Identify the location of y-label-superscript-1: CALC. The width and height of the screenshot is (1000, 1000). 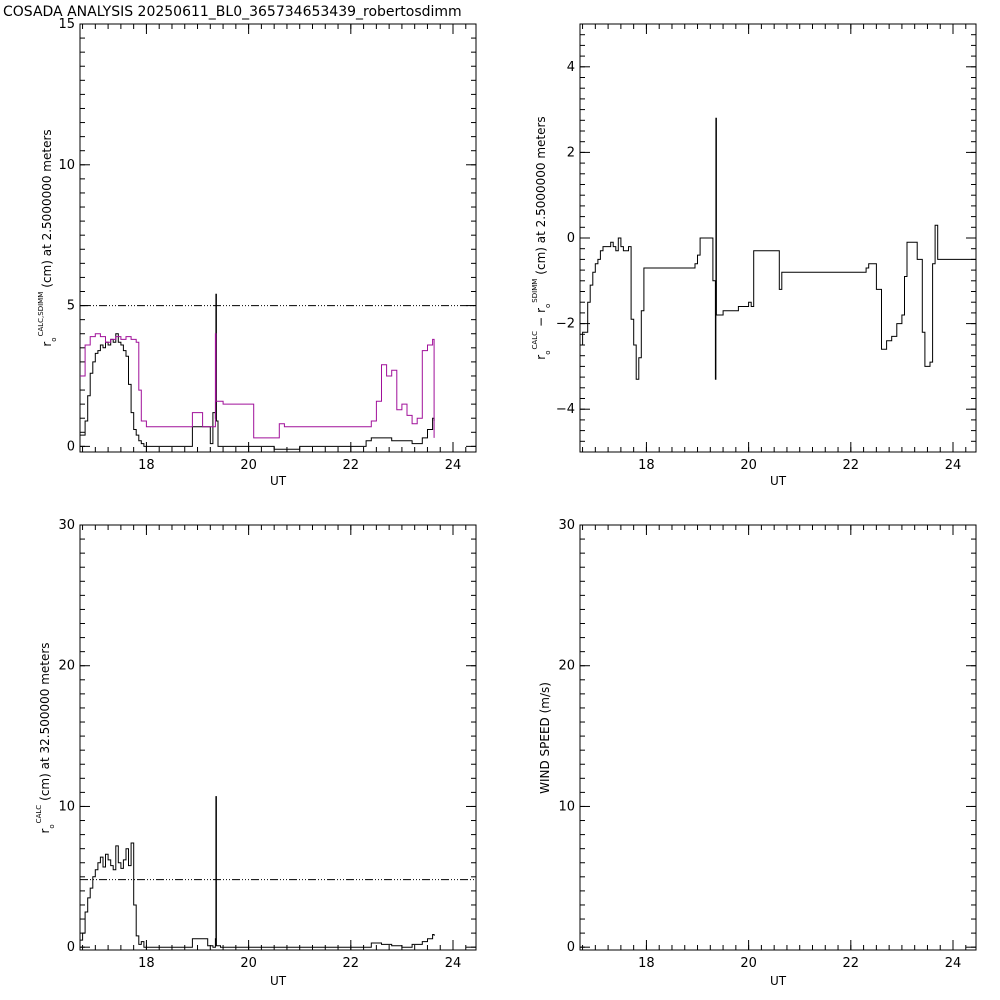
(535, 340).